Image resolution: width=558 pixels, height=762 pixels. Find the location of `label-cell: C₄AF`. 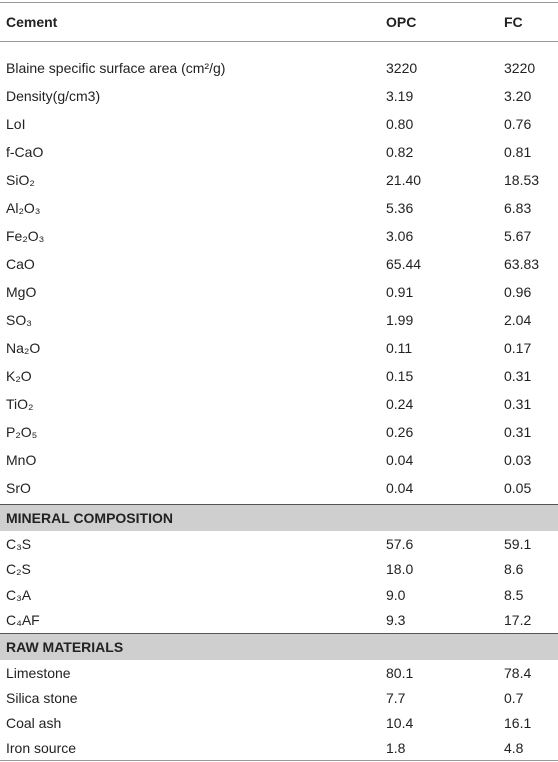

label-cell: C₄AF is located at coordinates (23, 620).